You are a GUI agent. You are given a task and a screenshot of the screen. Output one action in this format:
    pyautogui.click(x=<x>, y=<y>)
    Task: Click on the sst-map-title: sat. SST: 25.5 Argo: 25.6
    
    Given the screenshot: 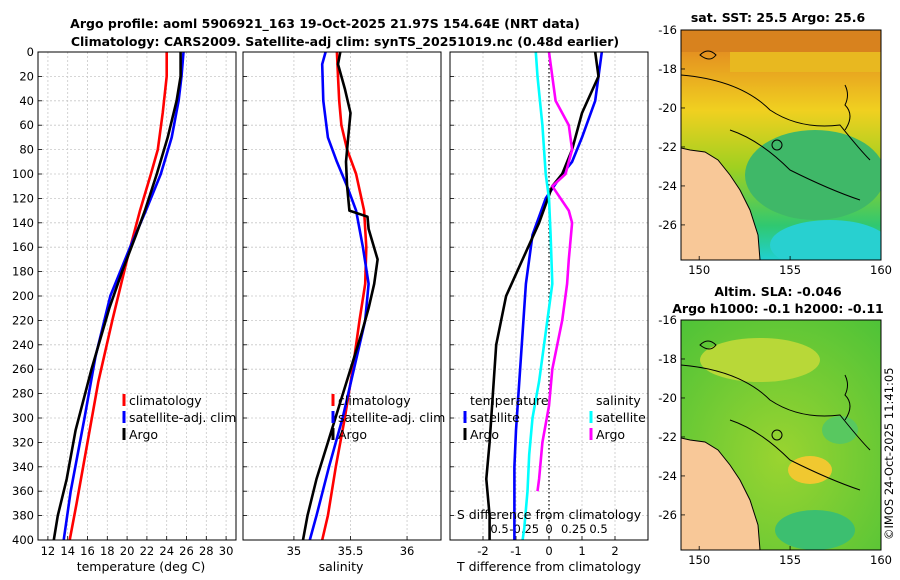 What is the action you would take?
    pyautogui.click(x=778, y=17)
    